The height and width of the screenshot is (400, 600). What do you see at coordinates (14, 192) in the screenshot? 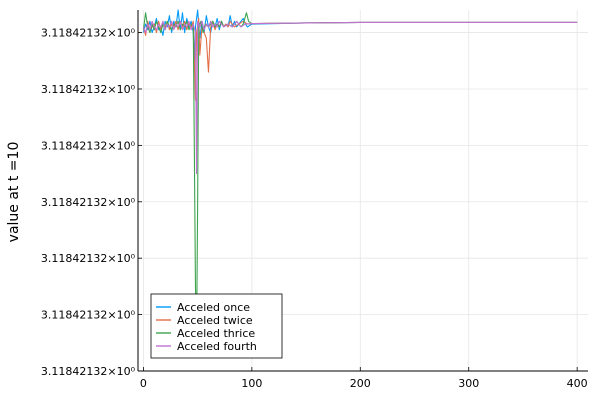
I see `y-axis-label: value at t =10` at bounding box center [14, 192].